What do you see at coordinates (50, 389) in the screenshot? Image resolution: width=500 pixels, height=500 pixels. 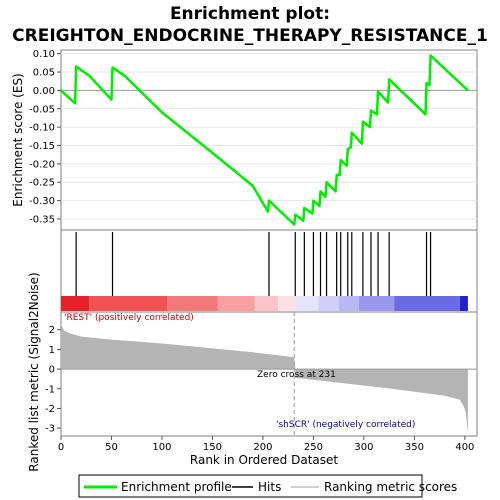 I see `metric-y-tick-label: -1` at bounding box center [50, 389].